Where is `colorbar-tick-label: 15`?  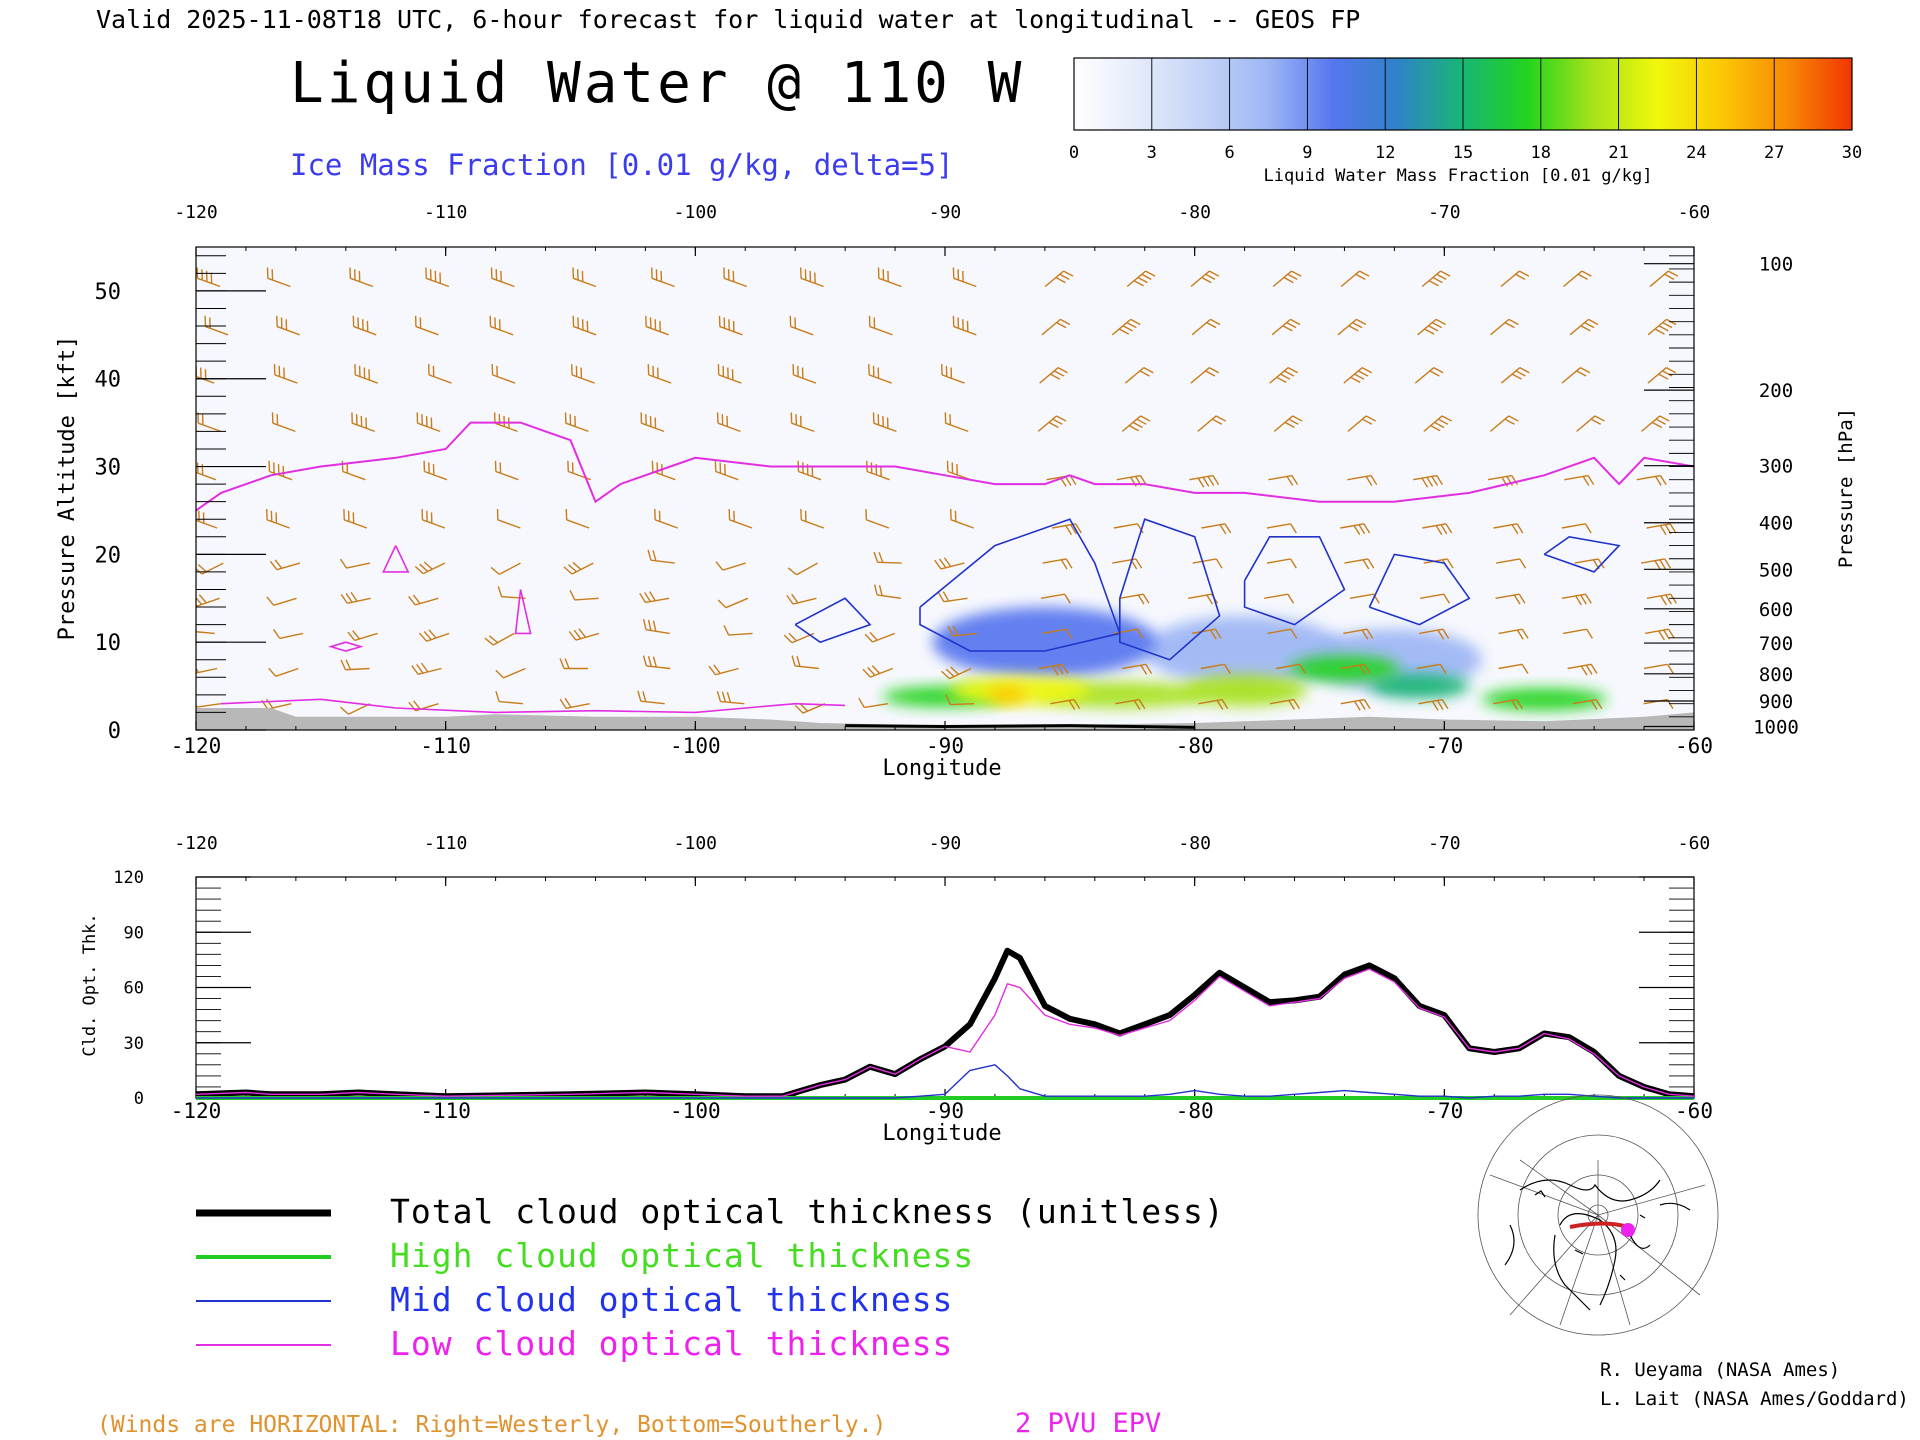
colorbar-tick-label: 15 is located at coordinates (1463, 153).